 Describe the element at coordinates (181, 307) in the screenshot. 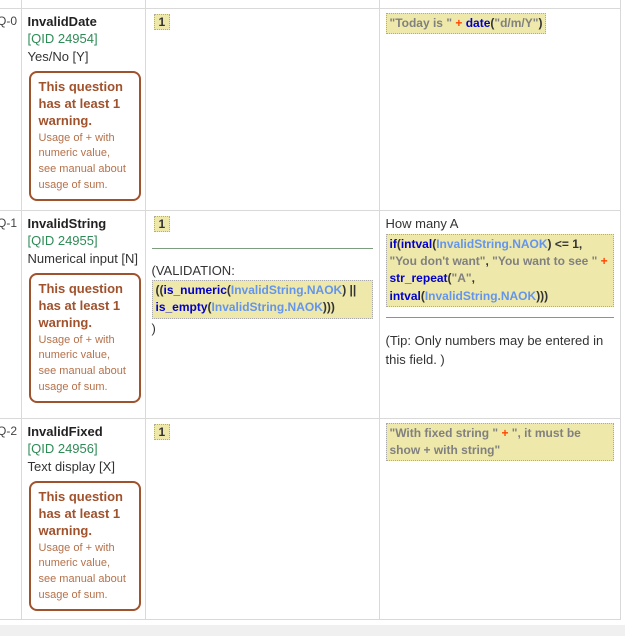

I see `em-token-fn: is_empty` at that location.